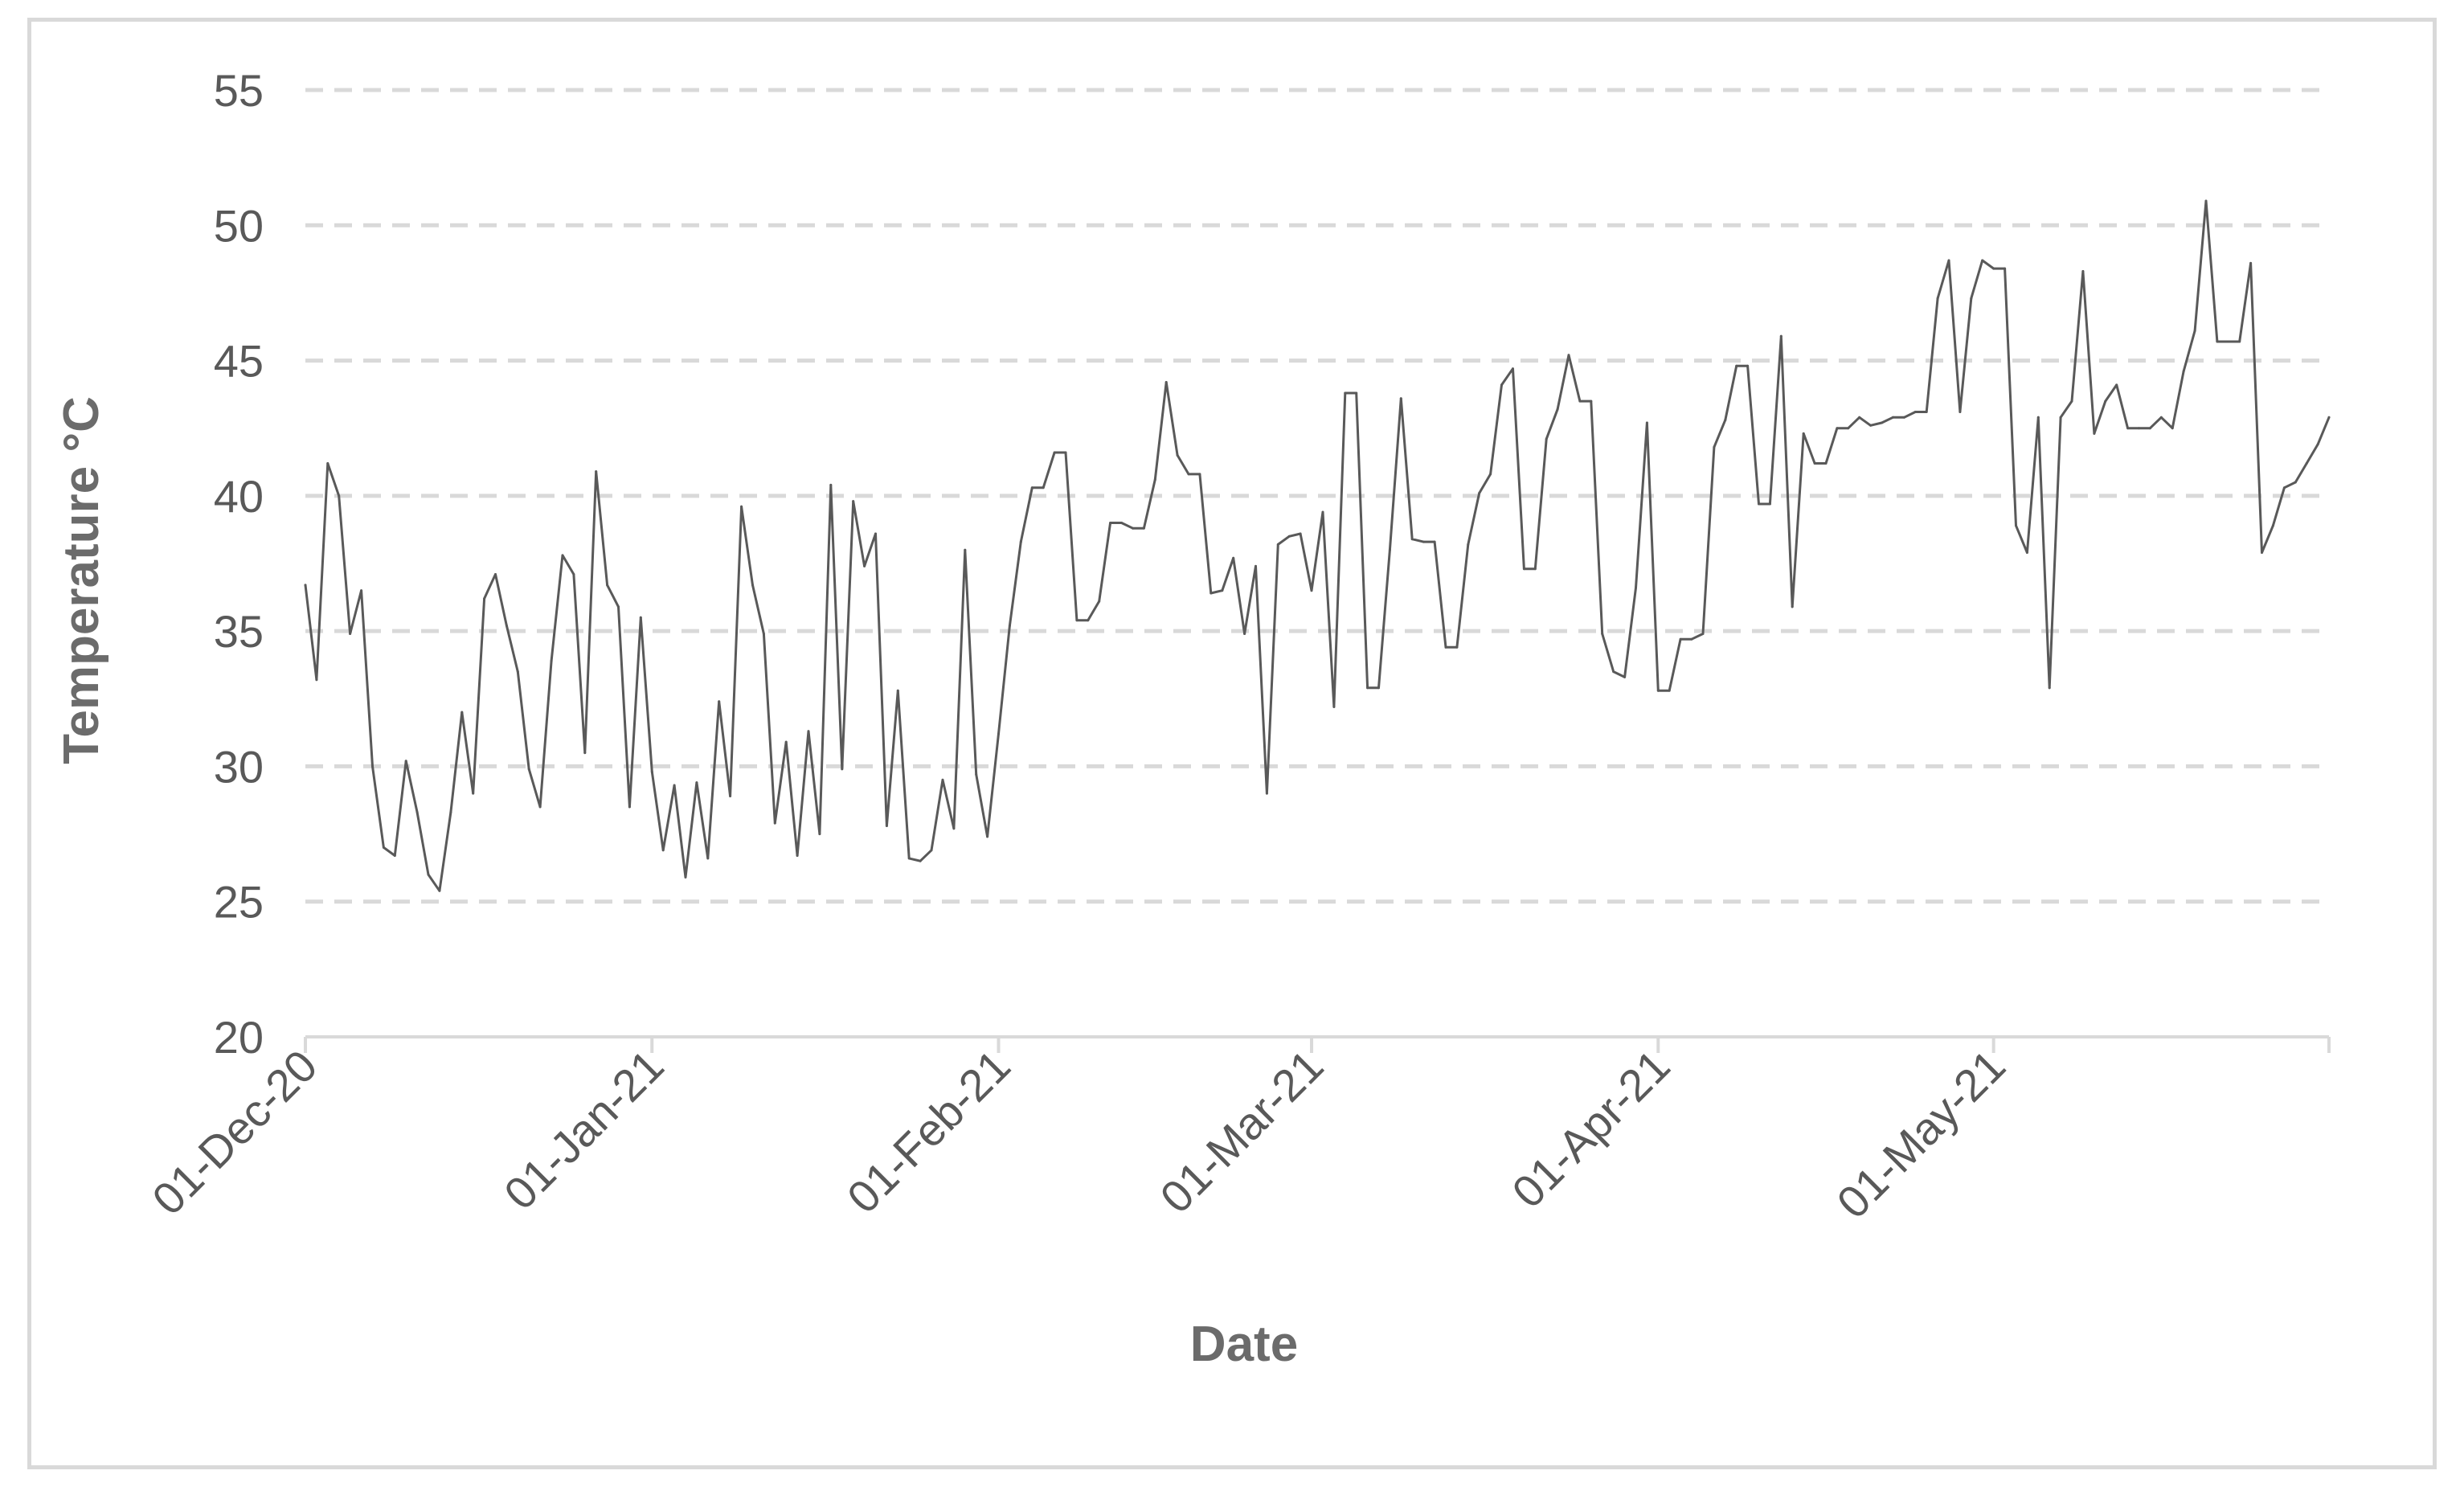 This screenshot has height=1491, width=2464. Describe the element at coordinates (1241, 1131) in the screenshot. I see `x-tick-label-3: 01-Mar-21` at that location.